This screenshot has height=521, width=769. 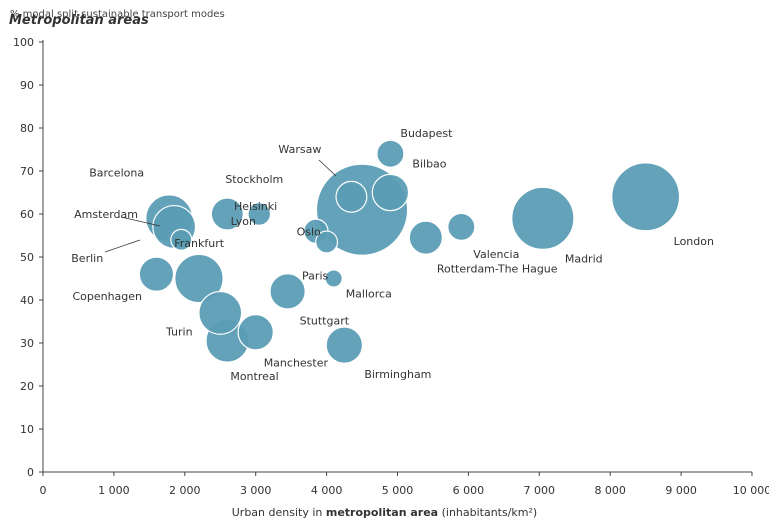 I want to click on label-paris: Paris, so click(x=315, y=276).